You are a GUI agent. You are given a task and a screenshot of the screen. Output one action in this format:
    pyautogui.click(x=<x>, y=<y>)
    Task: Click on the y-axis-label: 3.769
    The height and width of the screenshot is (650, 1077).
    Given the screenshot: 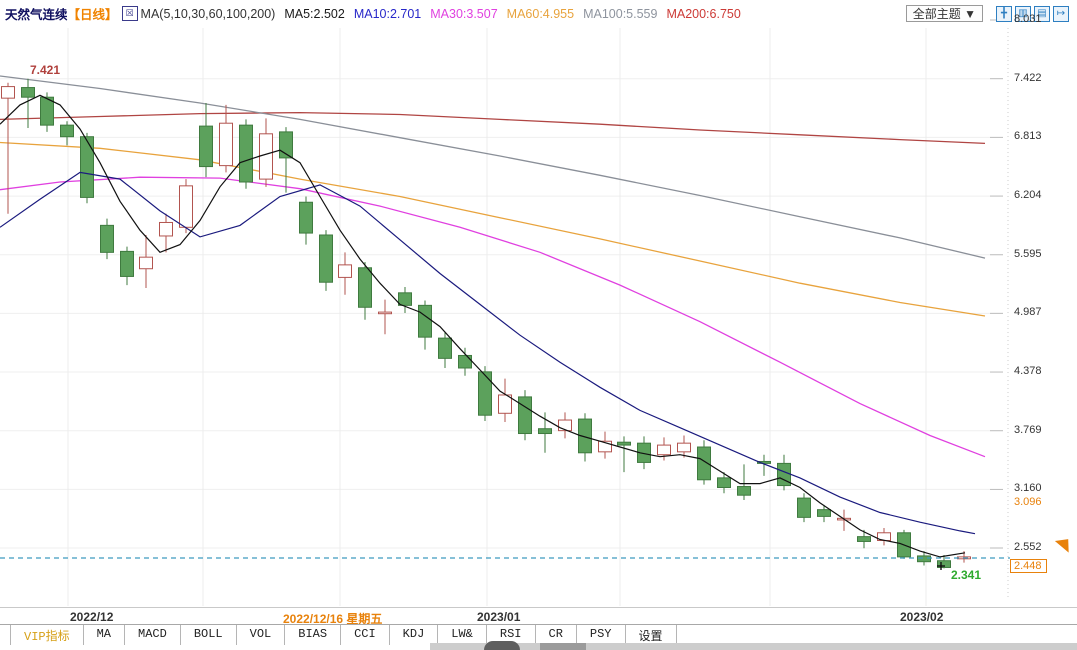 What is the action you would take?
    pyautogui.click(x=1028, y=430)
    